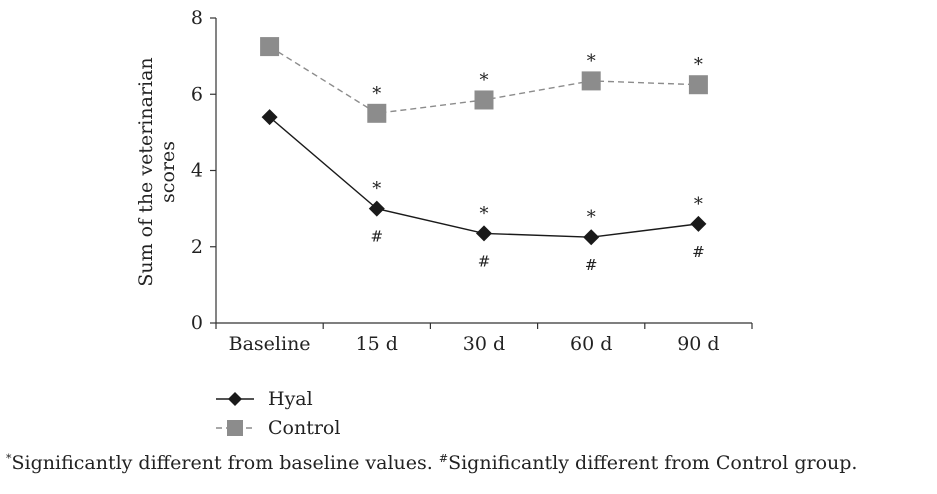  What do you see at coordinates (264, 399) in the screenshot?
I see `legend-item-hyal: Hyal` at bounding box center [264, 399].